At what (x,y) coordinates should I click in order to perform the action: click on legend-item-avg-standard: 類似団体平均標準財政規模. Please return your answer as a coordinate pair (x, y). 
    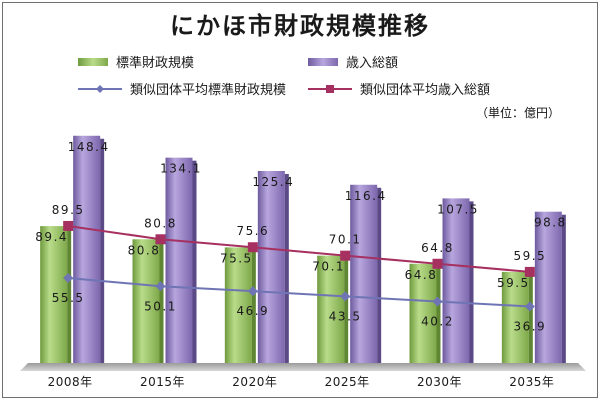
    Looking at the image, I should click on (182, 88).